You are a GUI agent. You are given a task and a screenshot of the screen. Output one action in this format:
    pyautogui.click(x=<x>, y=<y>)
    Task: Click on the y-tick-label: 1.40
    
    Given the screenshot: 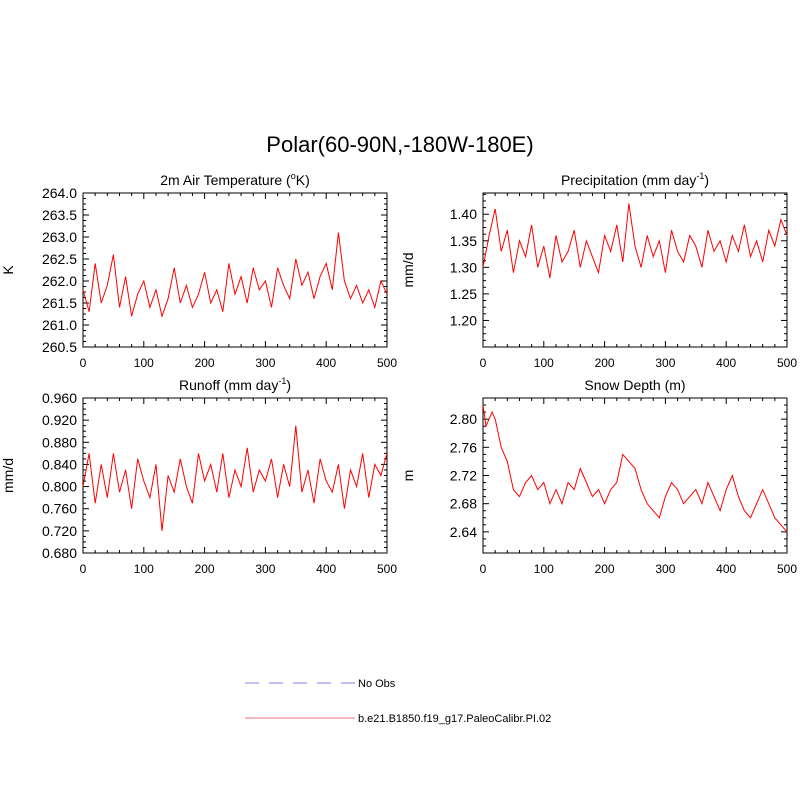 What is the action you would take?
    pyautogui.click(x=463, y=214)
    